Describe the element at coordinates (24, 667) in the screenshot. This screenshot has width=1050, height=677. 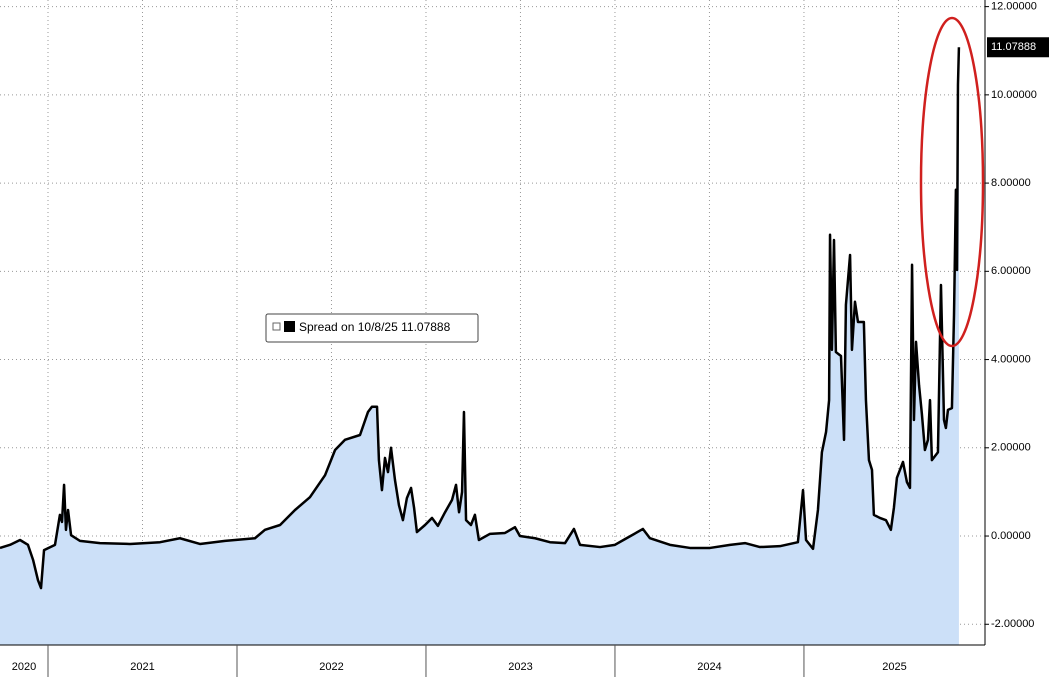
I see `x-tick-label: 2020` at that location.